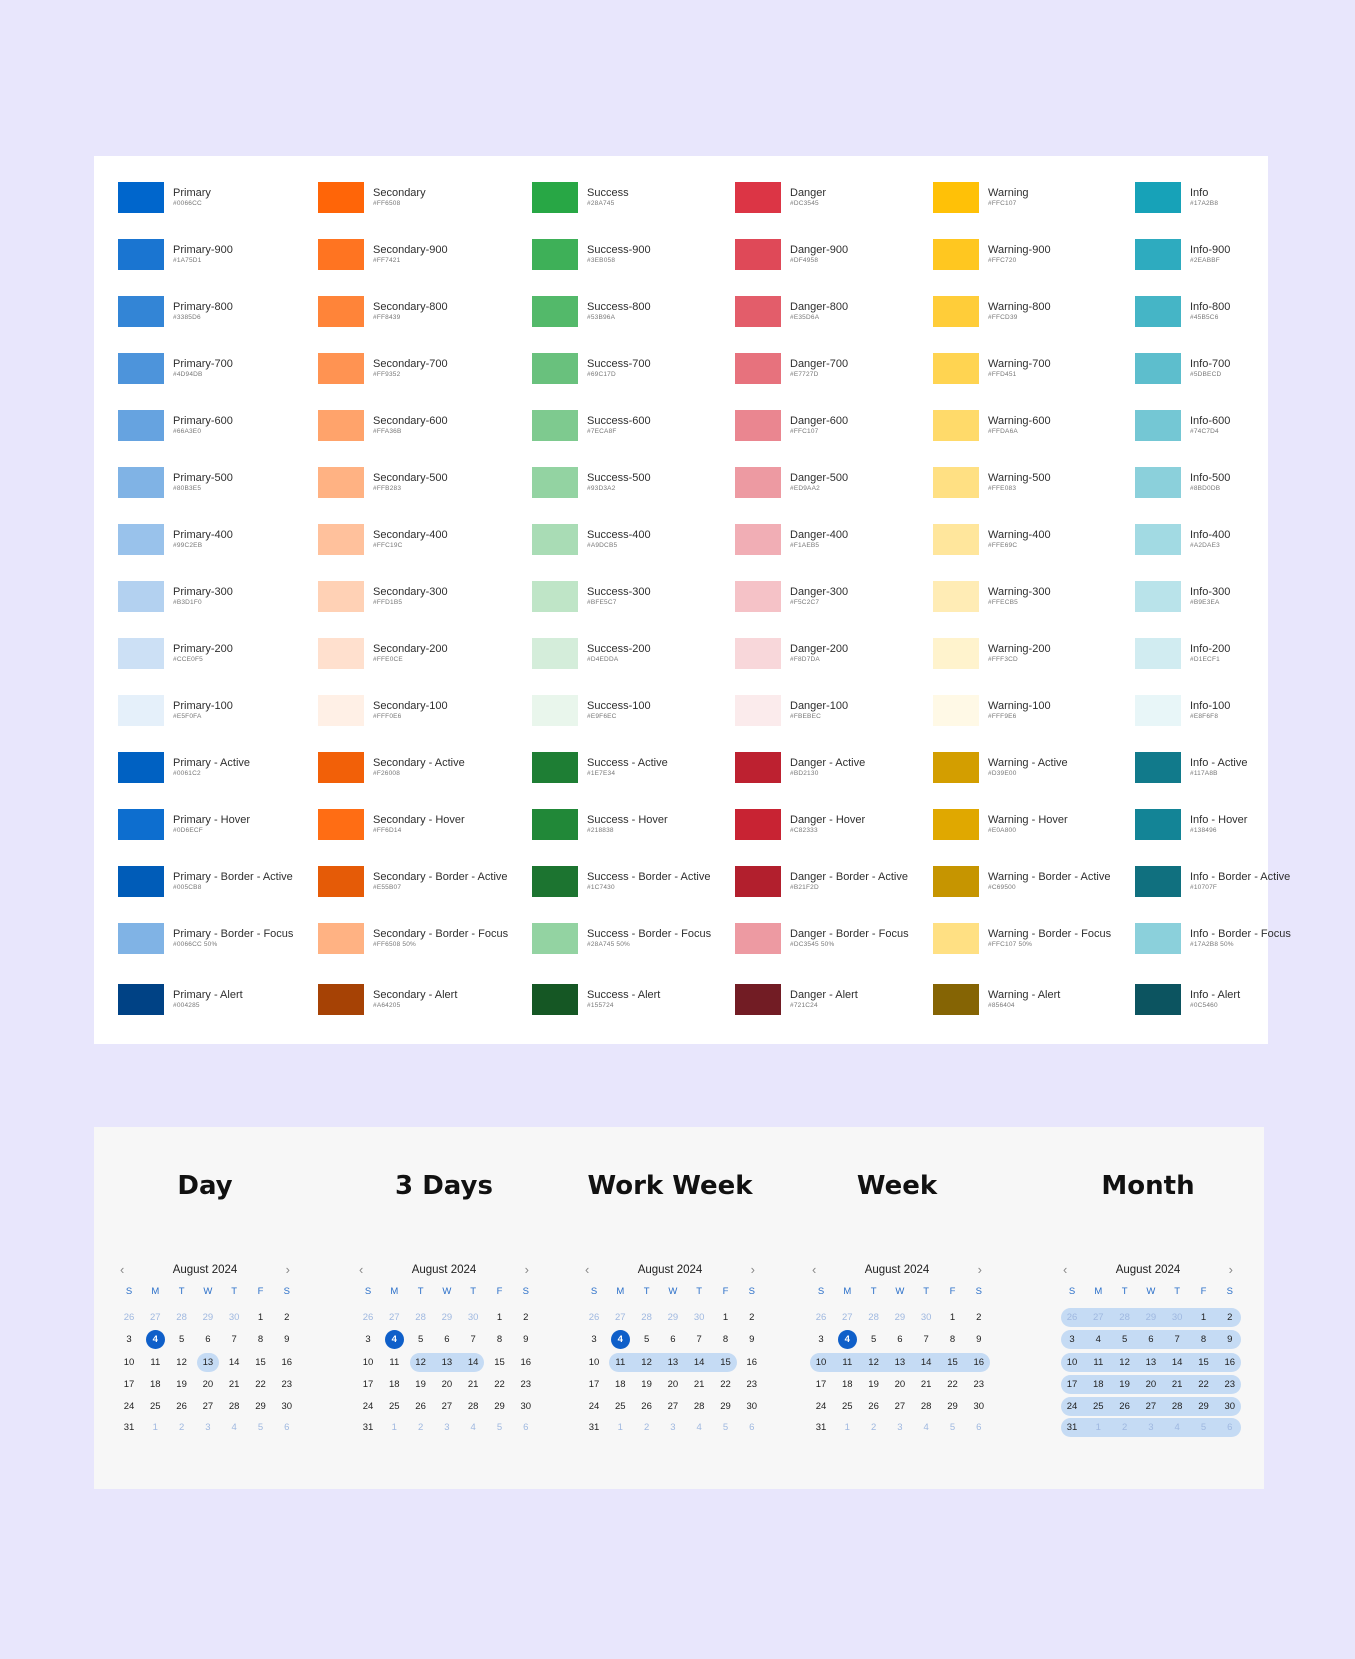  What do you see at coordinates (620, 1339) in the screenshot?
I see `calendar-today-cell: 4` at bounding box center [620, 1339].